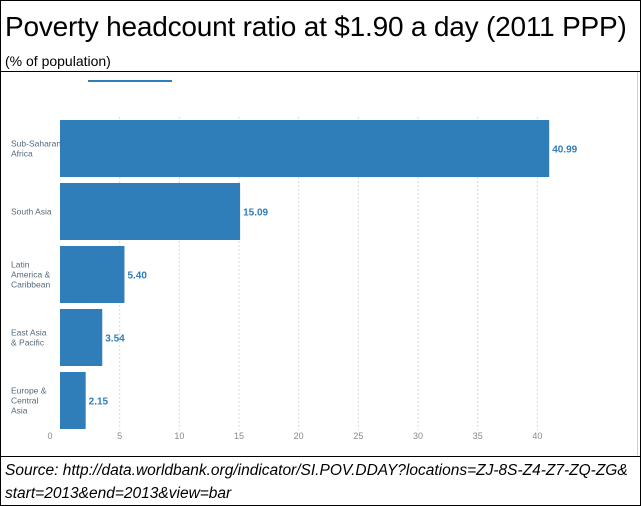 The width and height of the screenshot is (641, 506). What do you see at coordinates (358, 436) in the screenshot?
I see `x-tick-label: 25` at bounding box center [358, 436].